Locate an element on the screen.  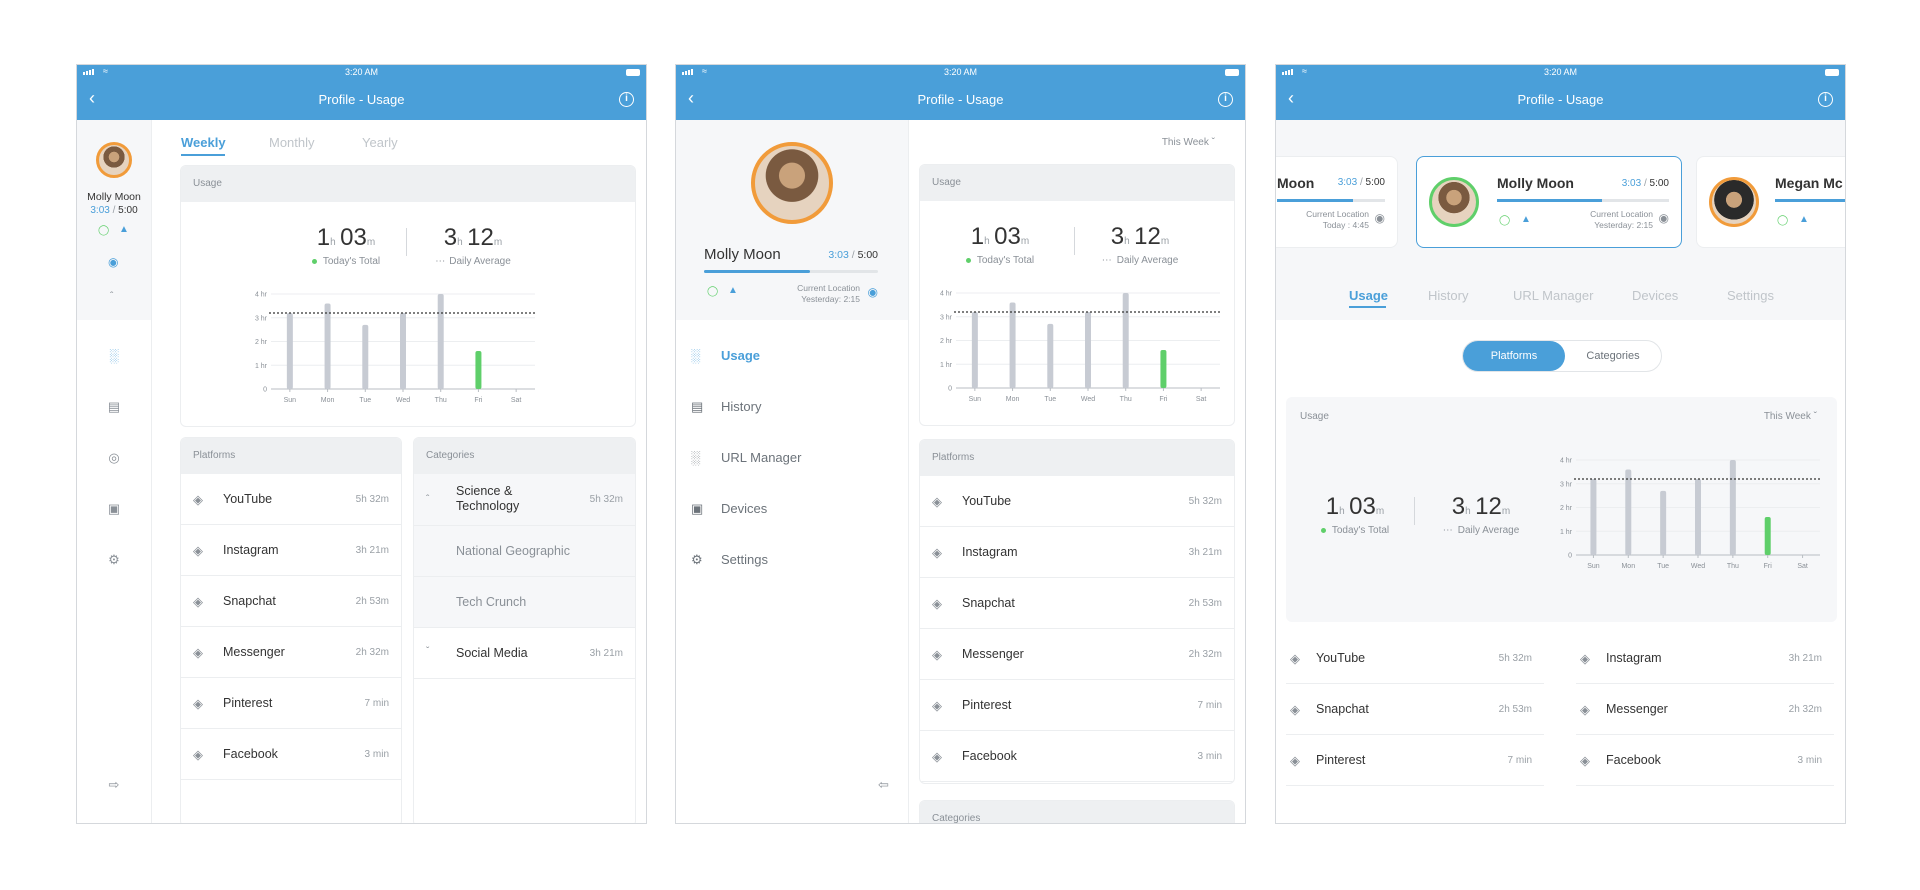
x-tick-label: Fri is located at coordinates (1163, 399).